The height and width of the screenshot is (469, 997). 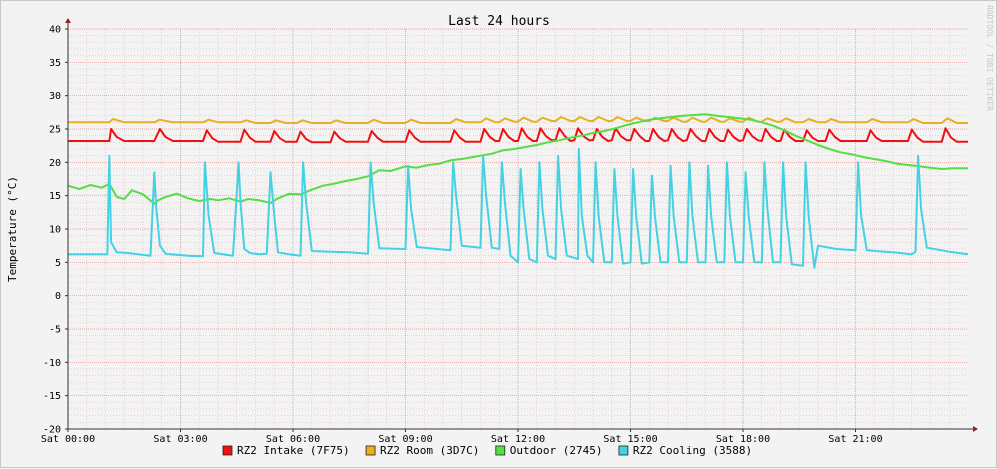 I want to click on y-tick-label: 35, so click(x=55, y=63).